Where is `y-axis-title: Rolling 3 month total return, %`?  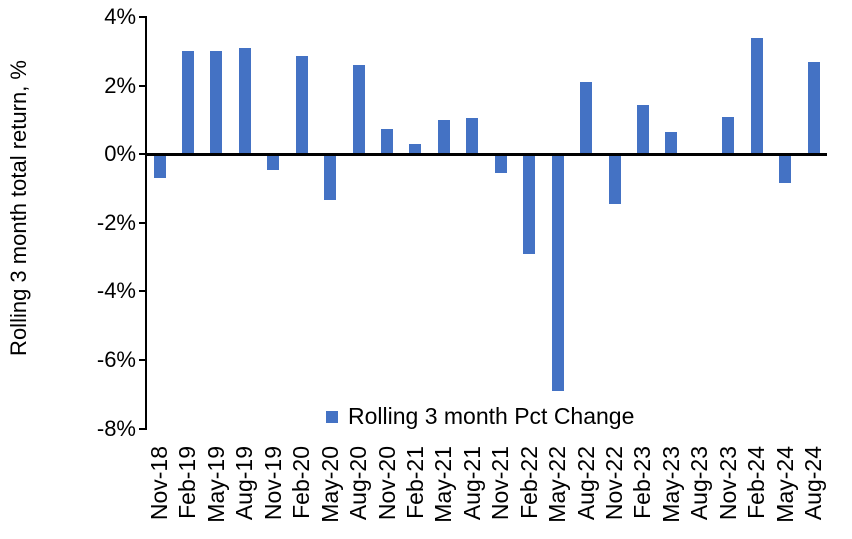 y-axis-title: Rolling 3 month total return, % is located at coordinates (18, 208).